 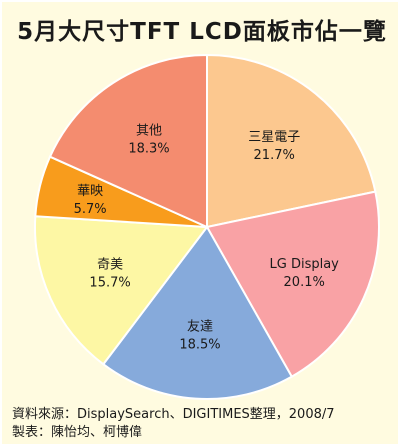 I want to click on slice-label-0: 三星電子, so click(x=274, y=137).